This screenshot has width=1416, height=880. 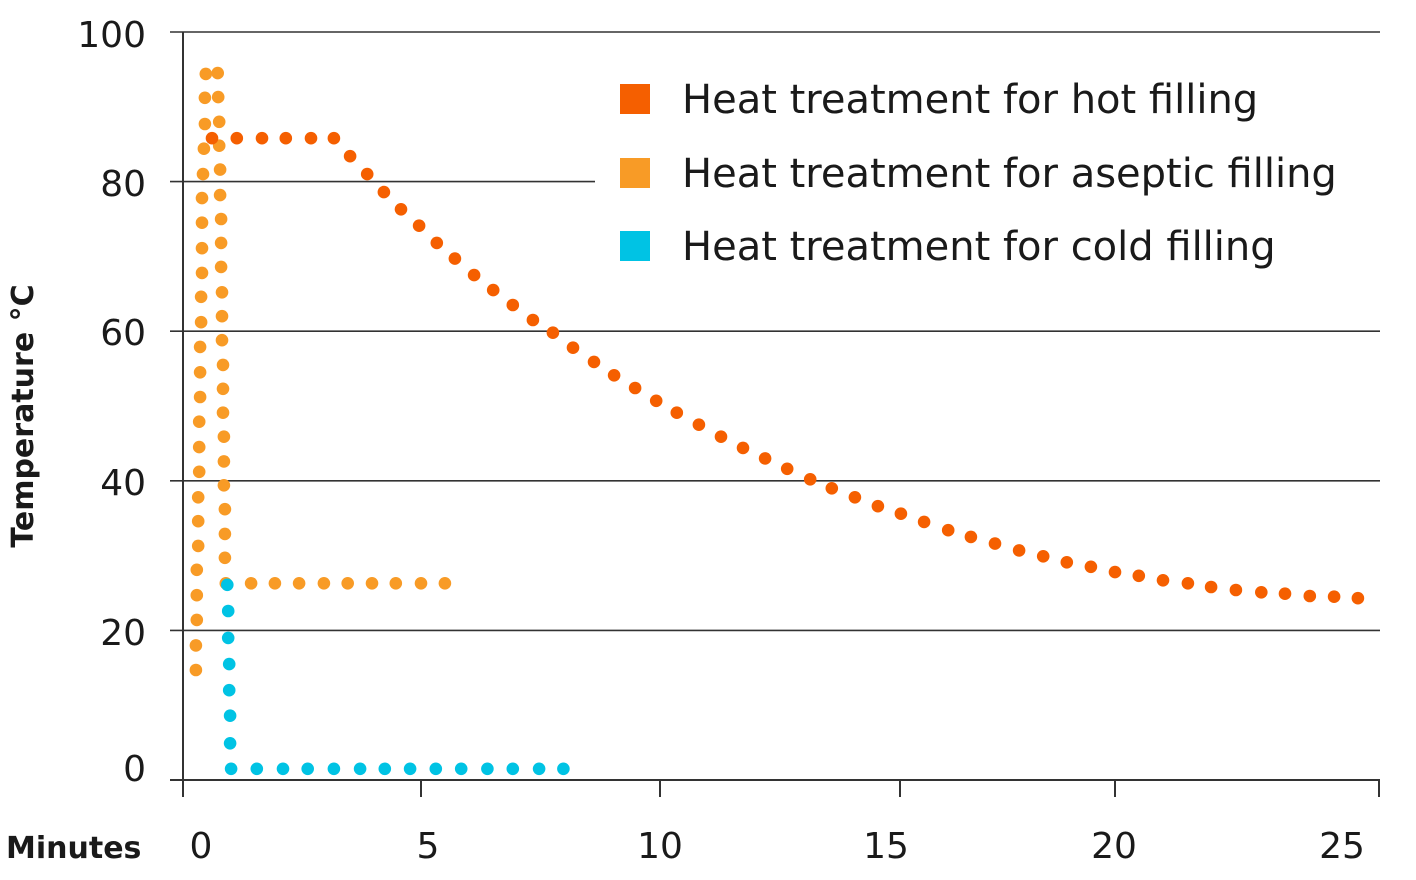 I want to click on y-tick-label: 100, so click(x=111, y=35).